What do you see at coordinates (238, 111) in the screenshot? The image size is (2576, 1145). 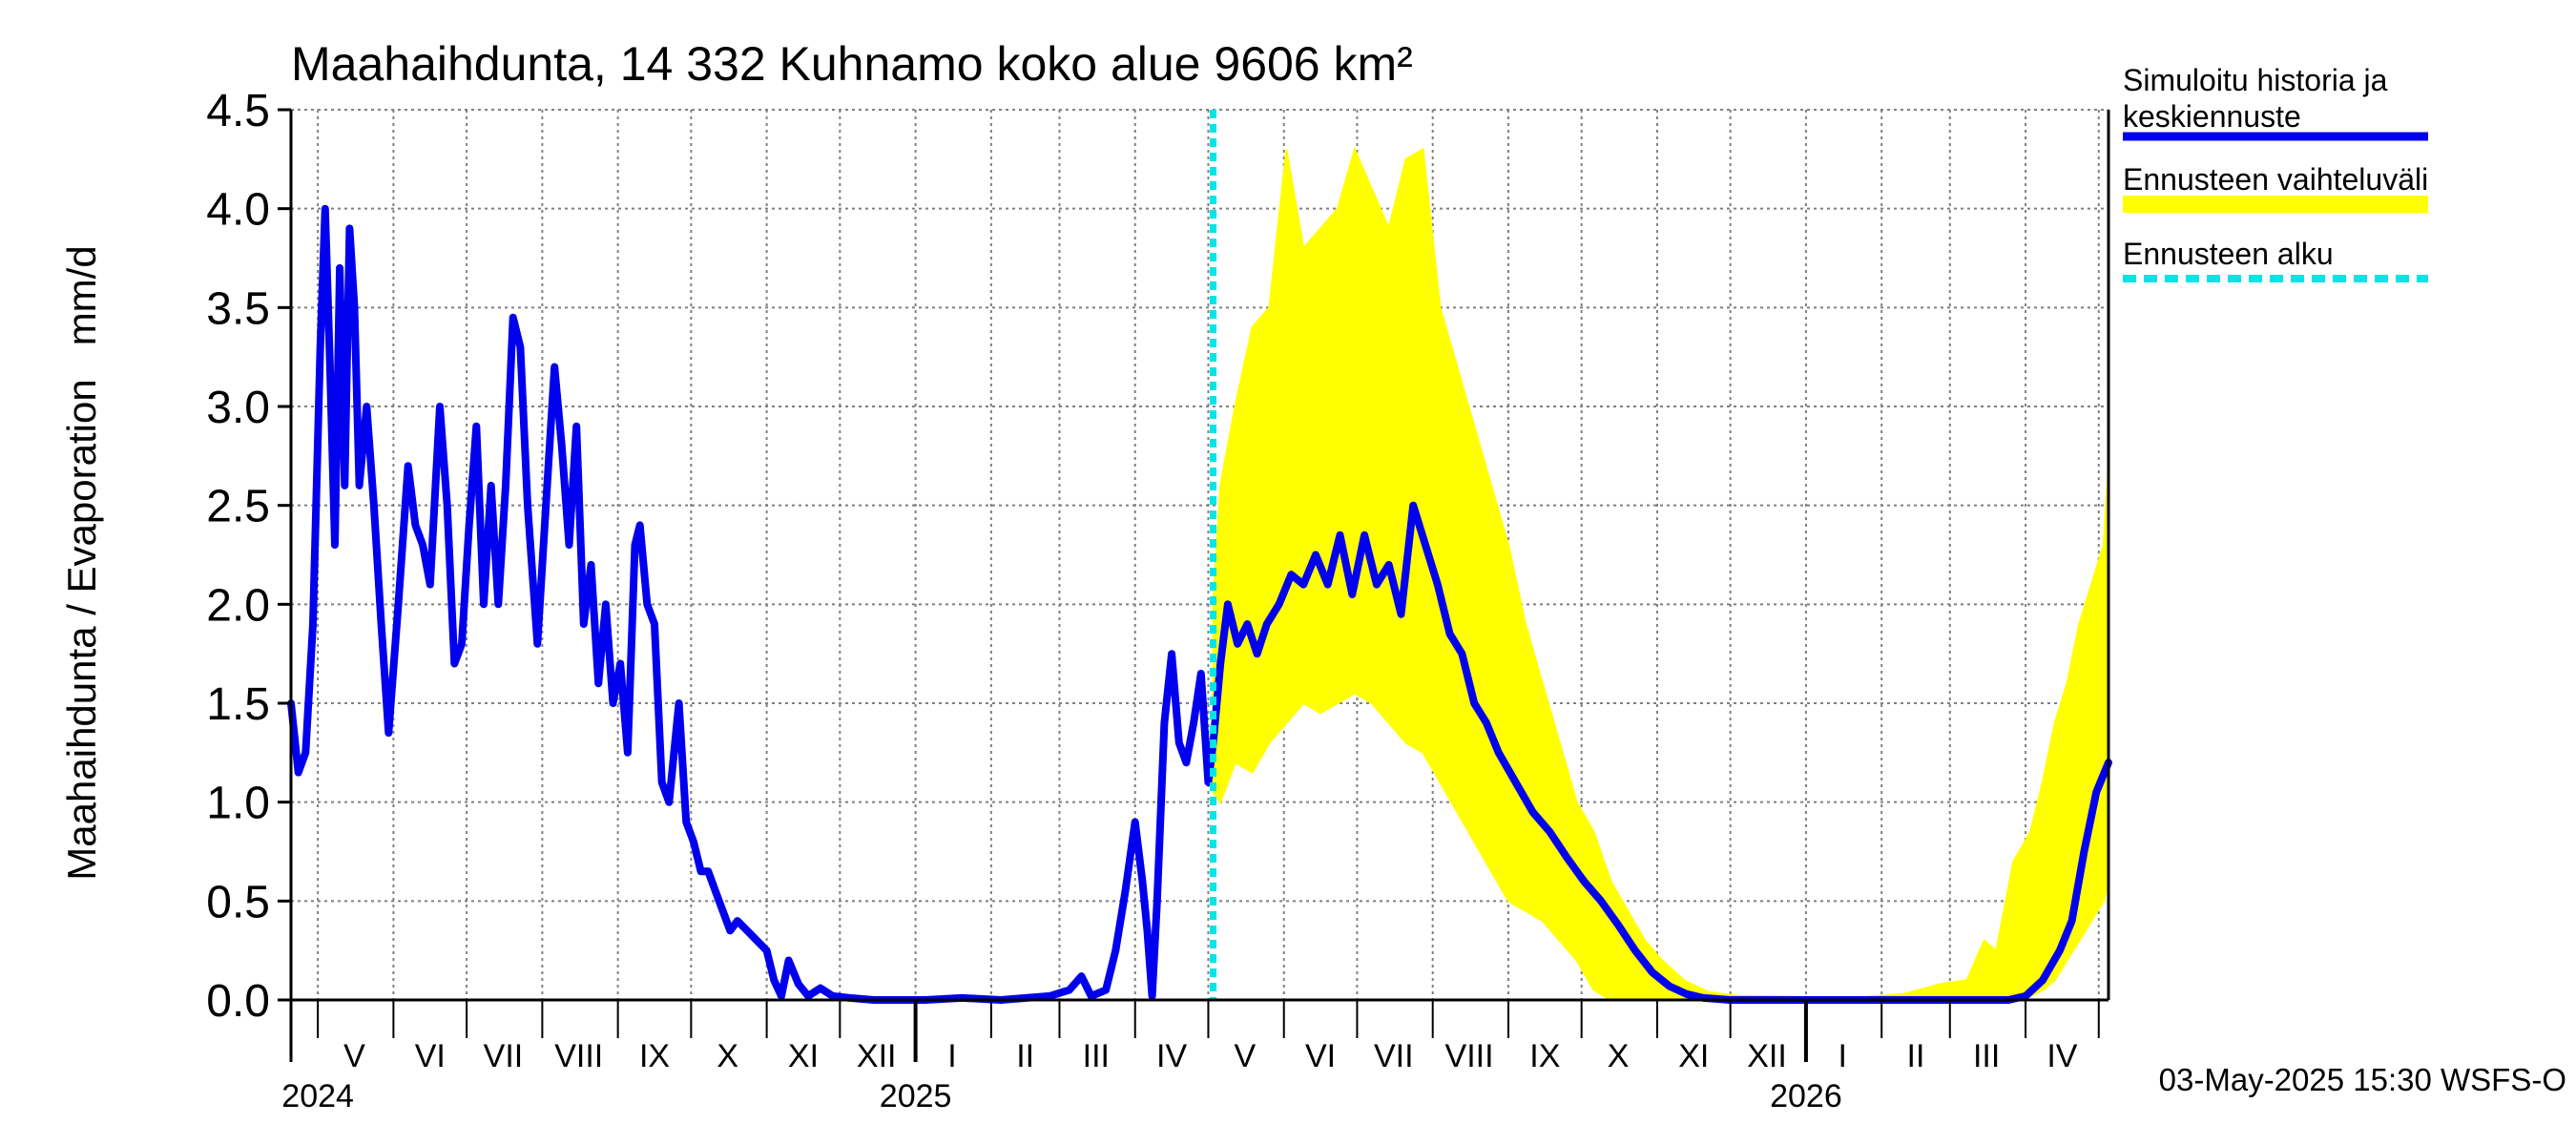 I see `y-tick-label: 4.5` at bounding box center [238, 111].